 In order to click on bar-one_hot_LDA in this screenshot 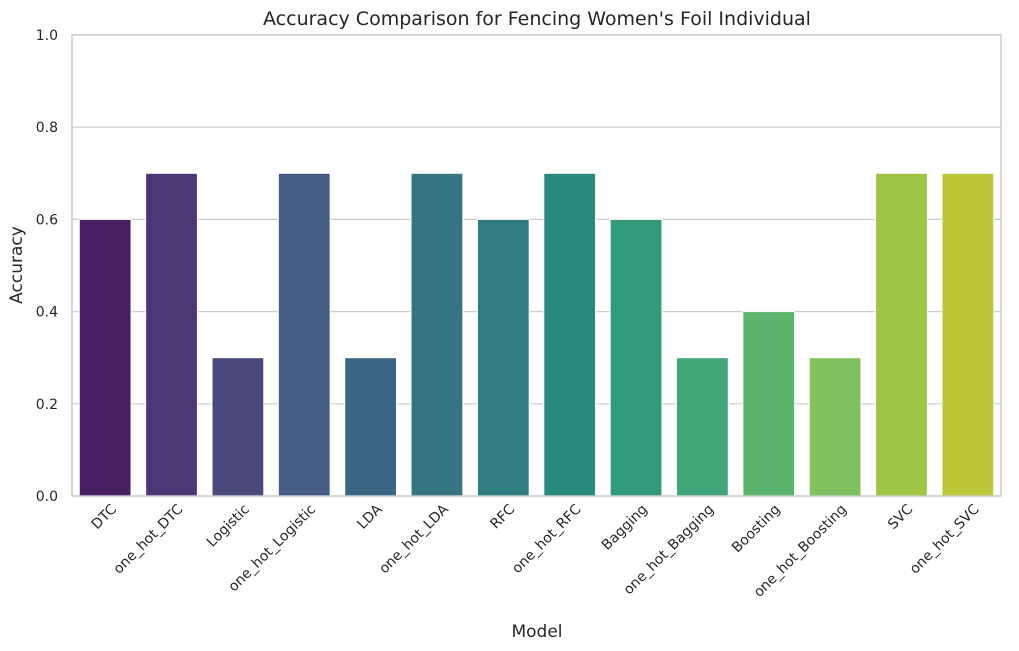, I will do `click(437, 334)`.